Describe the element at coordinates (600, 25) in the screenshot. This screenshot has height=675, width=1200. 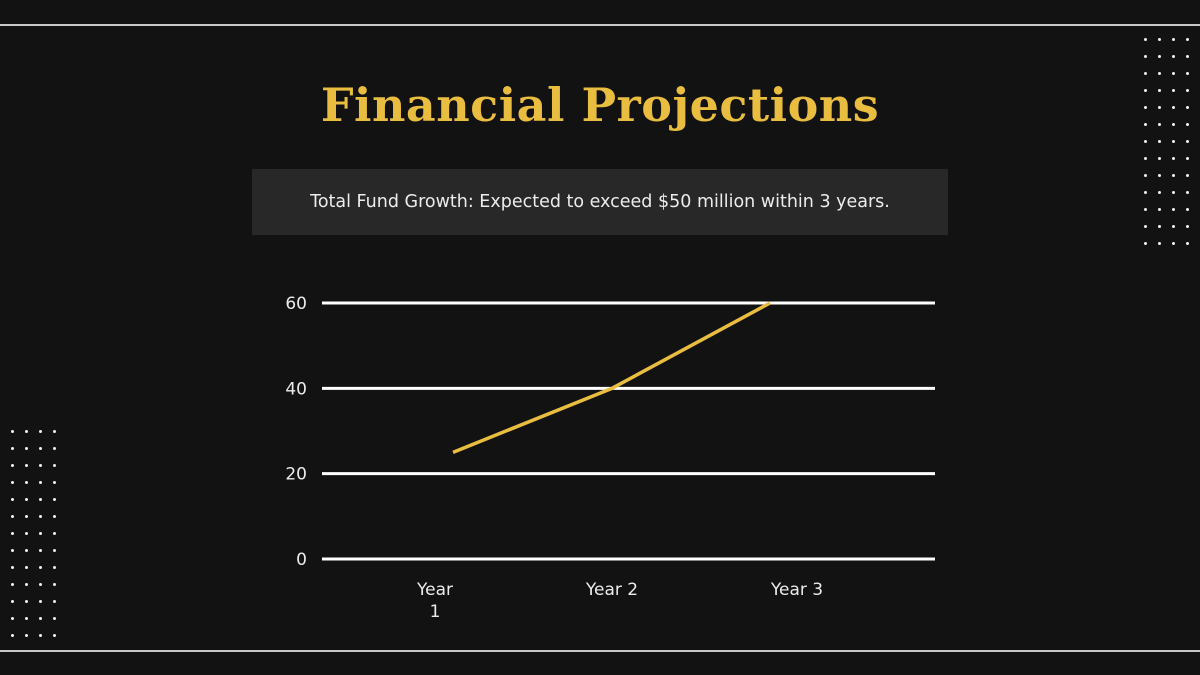
I see `top-divider` at that location.